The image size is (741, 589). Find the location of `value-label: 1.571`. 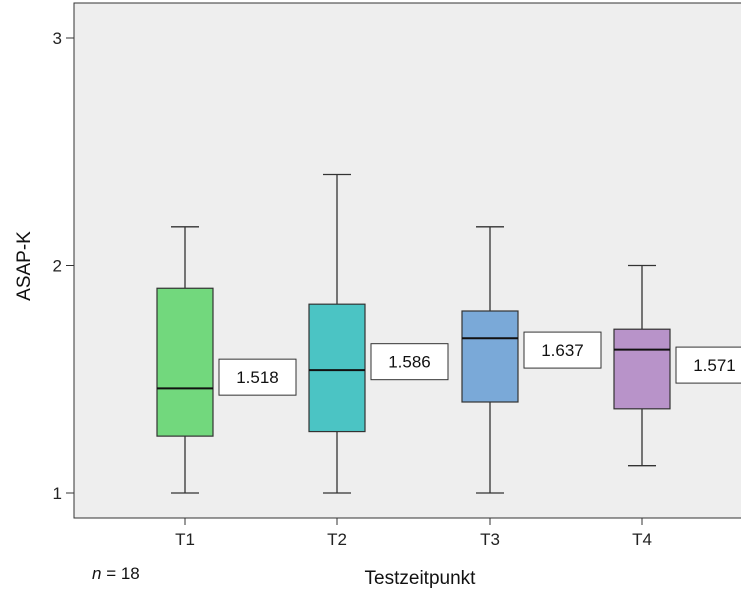

value-label: 1.571 is located at coordinates (714, 365).